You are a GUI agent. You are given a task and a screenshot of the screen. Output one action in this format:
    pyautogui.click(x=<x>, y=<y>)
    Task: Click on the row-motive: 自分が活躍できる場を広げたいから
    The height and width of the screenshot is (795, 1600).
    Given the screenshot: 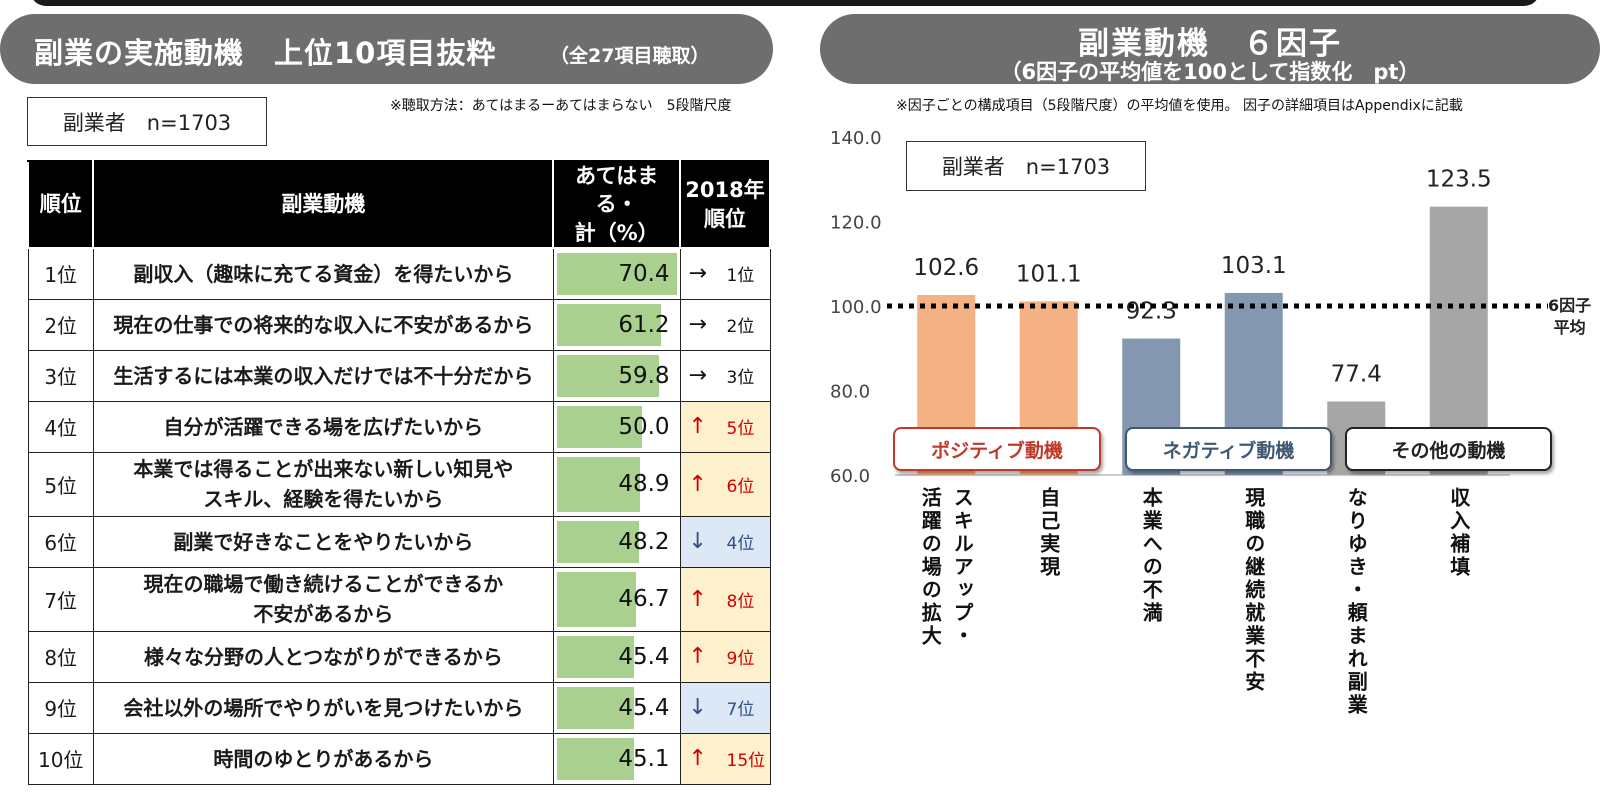 What is the action you would take?
    pyautogui.click(x=323, y=426)
    